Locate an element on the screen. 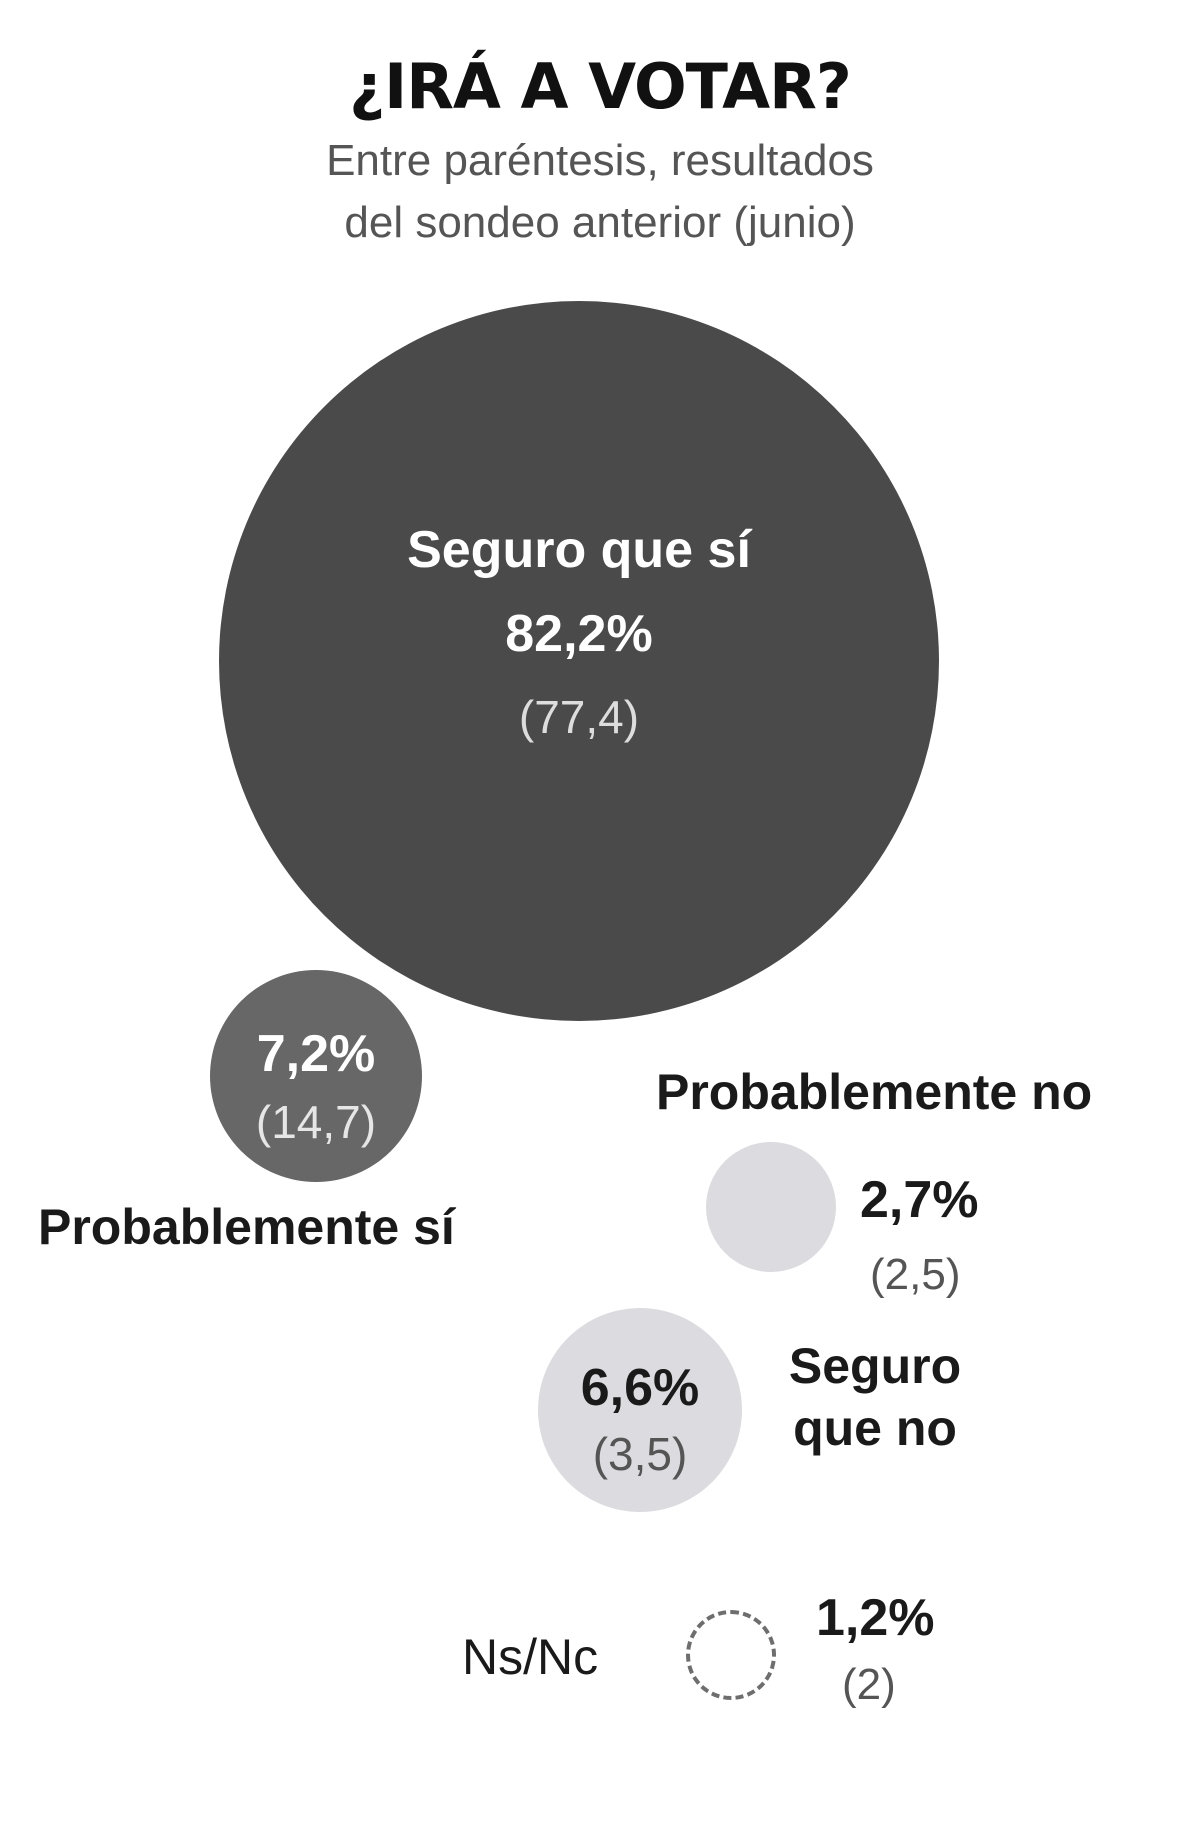  chart-title: ¿IRÁ A VOTAR? is located at coordinates (600, 86).